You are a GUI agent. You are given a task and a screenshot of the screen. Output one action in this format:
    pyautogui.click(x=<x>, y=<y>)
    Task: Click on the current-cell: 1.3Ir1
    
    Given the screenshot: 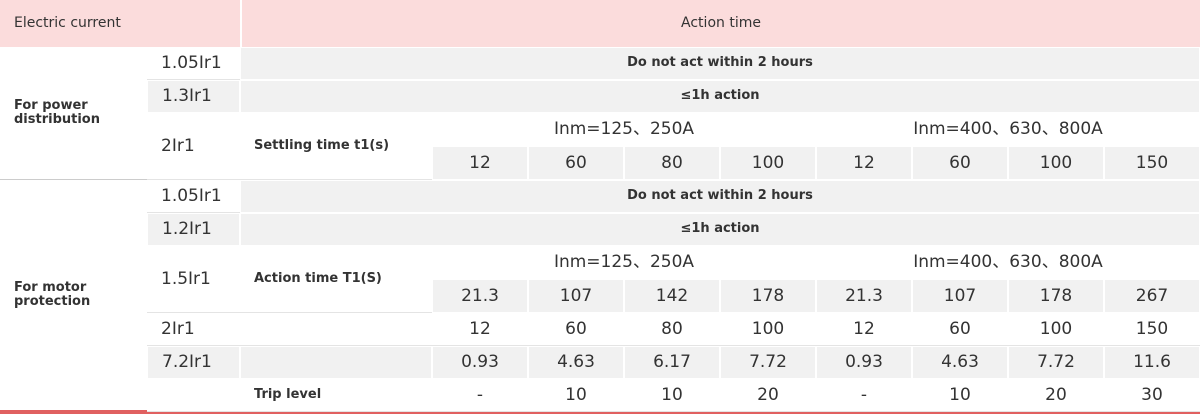 What is the action you would take?
    pyautogui.click(x=193, y=96)
    